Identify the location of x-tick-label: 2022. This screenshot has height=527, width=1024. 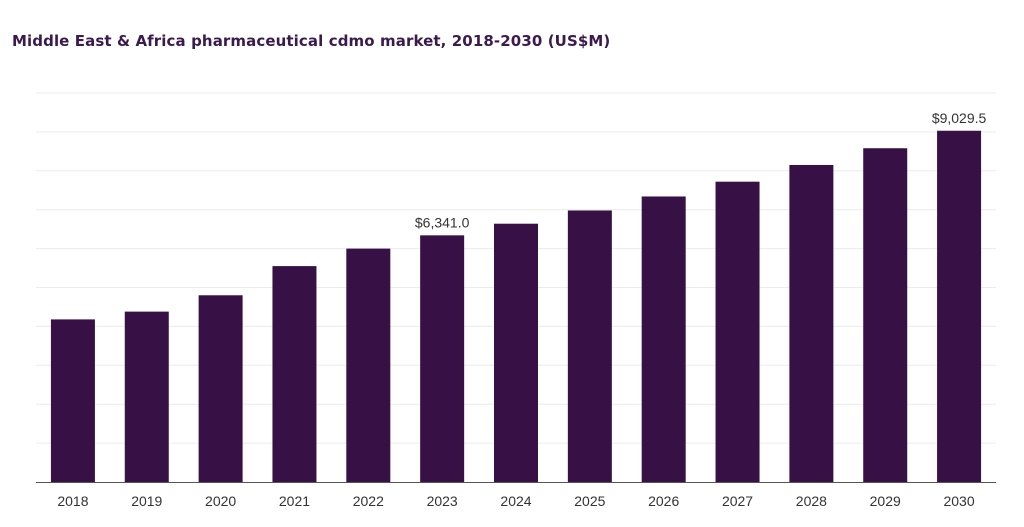
(368, 501).